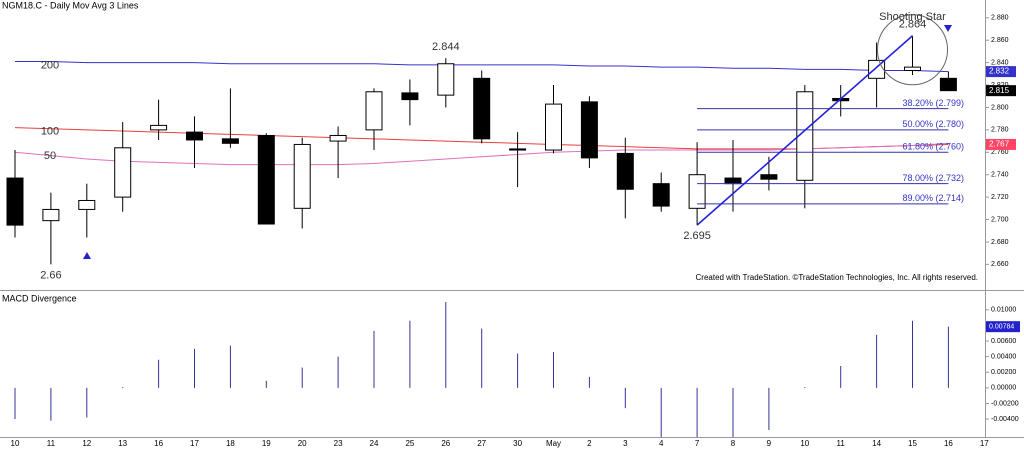  What do you see at coordinates (446, 47) in the screenshot?
I see `price-label: 2.844` at bounding box center [446, 47].